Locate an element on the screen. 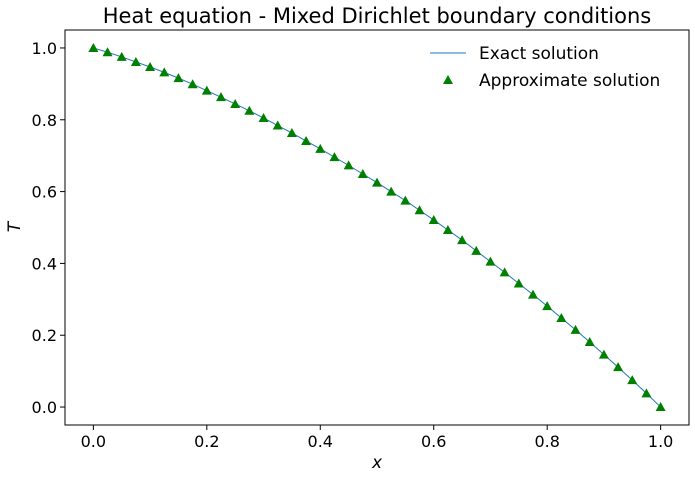 The width and height of the screenshot is (695, 479). legend: Exact solution Approximate solution is located at coordinates (545, 67).